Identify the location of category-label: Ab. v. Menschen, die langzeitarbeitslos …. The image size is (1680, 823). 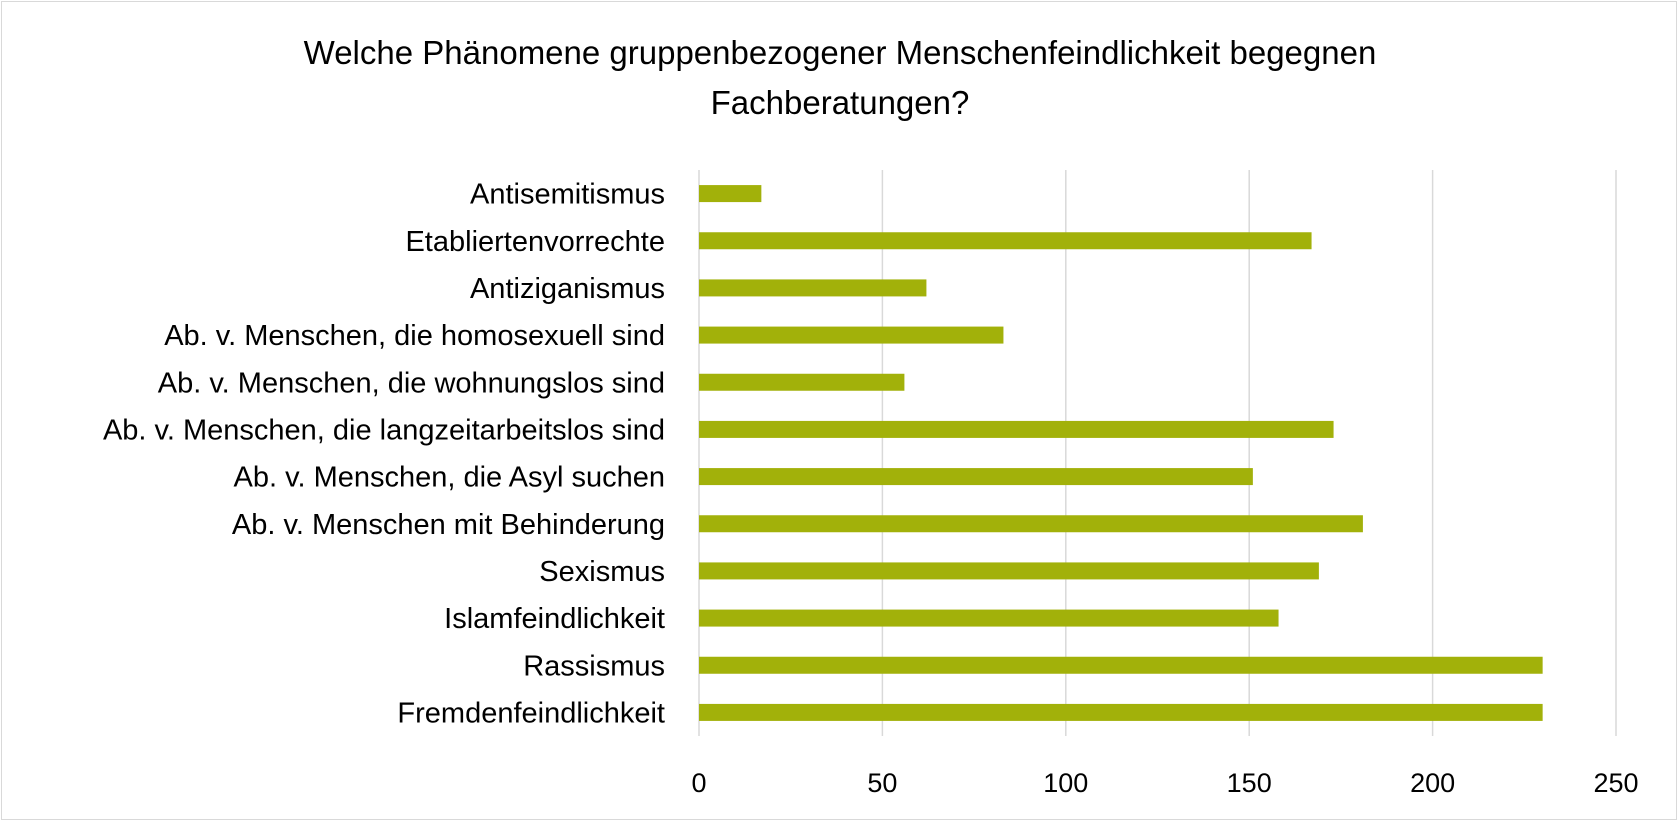
(384, 430).